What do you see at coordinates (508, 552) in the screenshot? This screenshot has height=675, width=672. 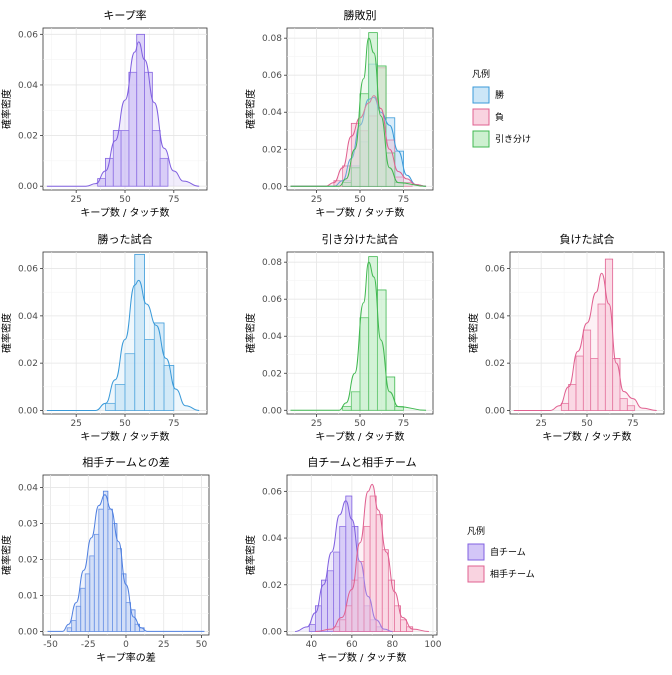 I see `legend-label: 自チーム` at bounding box center [508, 552].